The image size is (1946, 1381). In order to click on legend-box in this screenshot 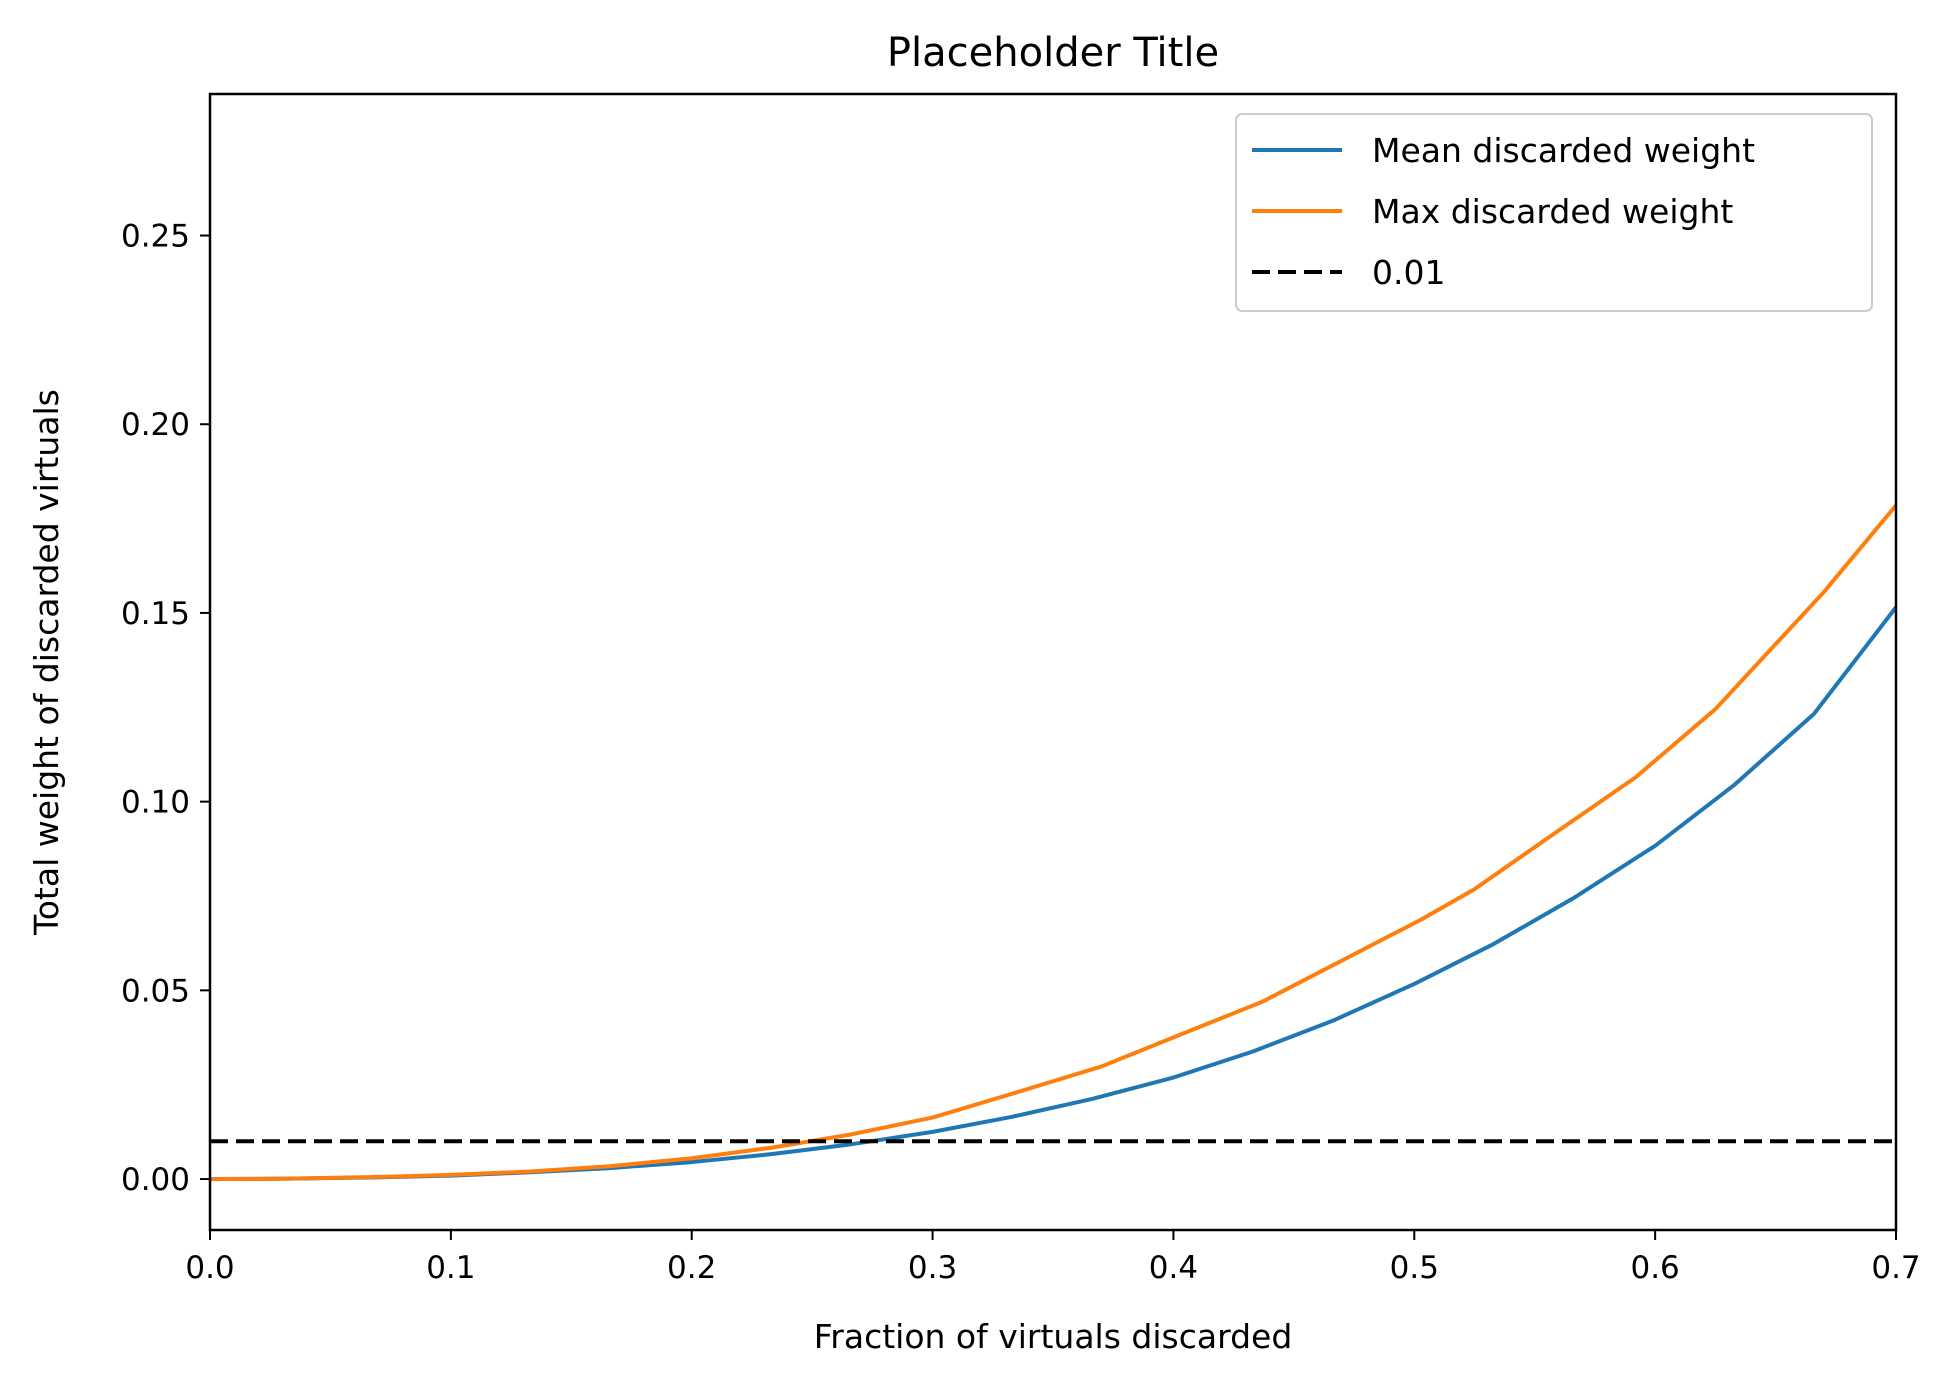, I will do `click(1554, 212)`.